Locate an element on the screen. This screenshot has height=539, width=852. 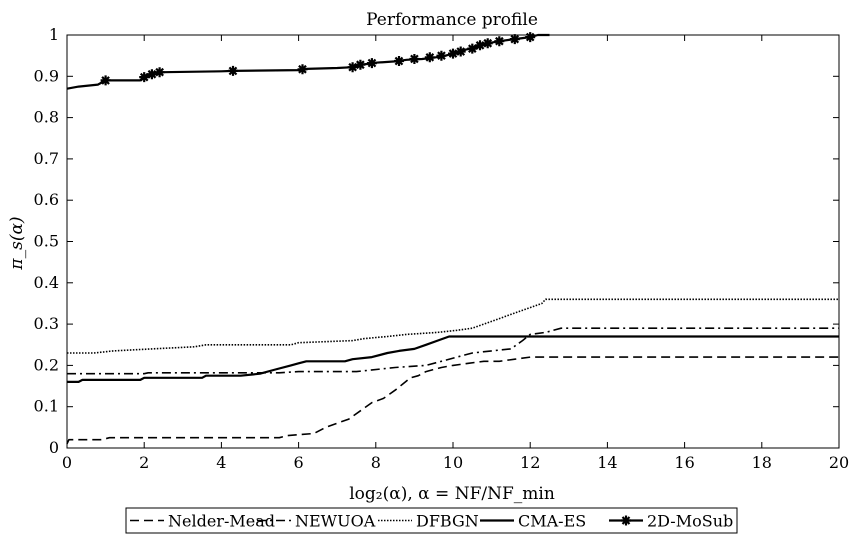
legend-label-newuoa: NEWUOA is located at coordinates (335, 521).